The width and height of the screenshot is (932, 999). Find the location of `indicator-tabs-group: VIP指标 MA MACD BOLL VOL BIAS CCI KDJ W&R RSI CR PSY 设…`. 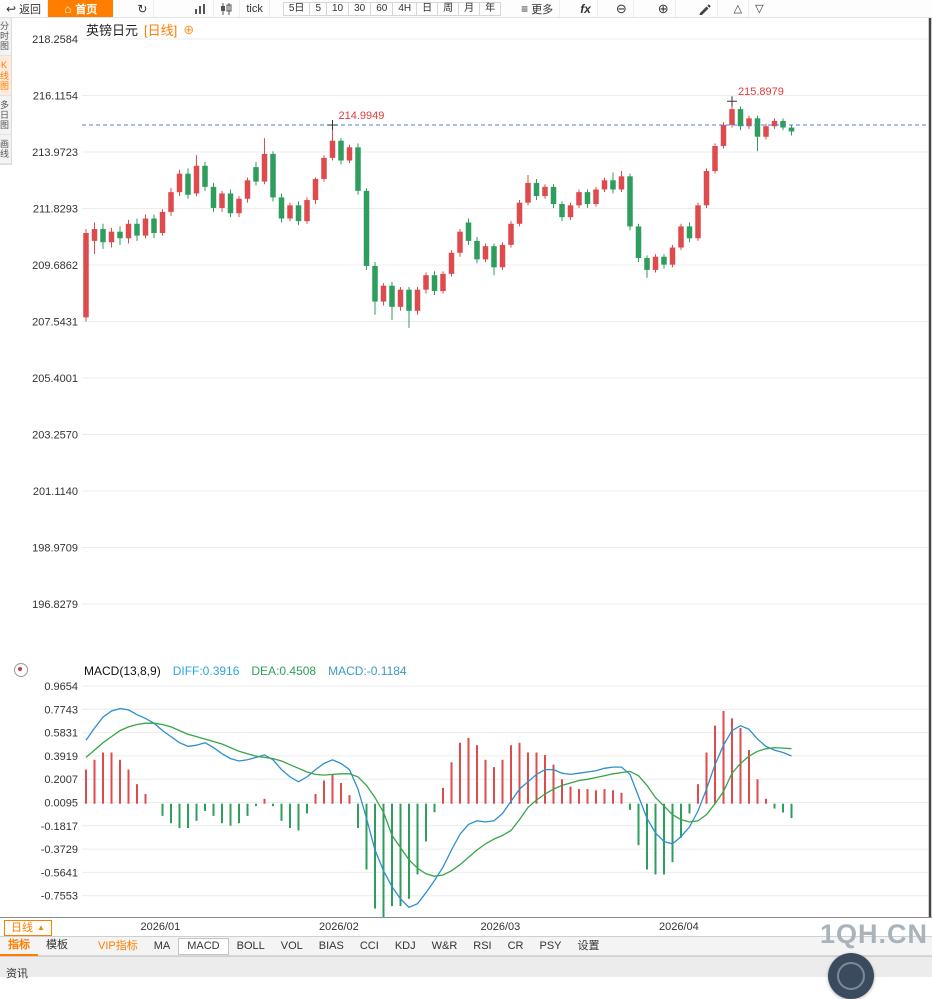

indicator-tabs-group: VIP指标 MA MACD BOLL VOL BIAS CCI KDJ W&R RSI CR PSY 设… is located at coordinates (349, 946).